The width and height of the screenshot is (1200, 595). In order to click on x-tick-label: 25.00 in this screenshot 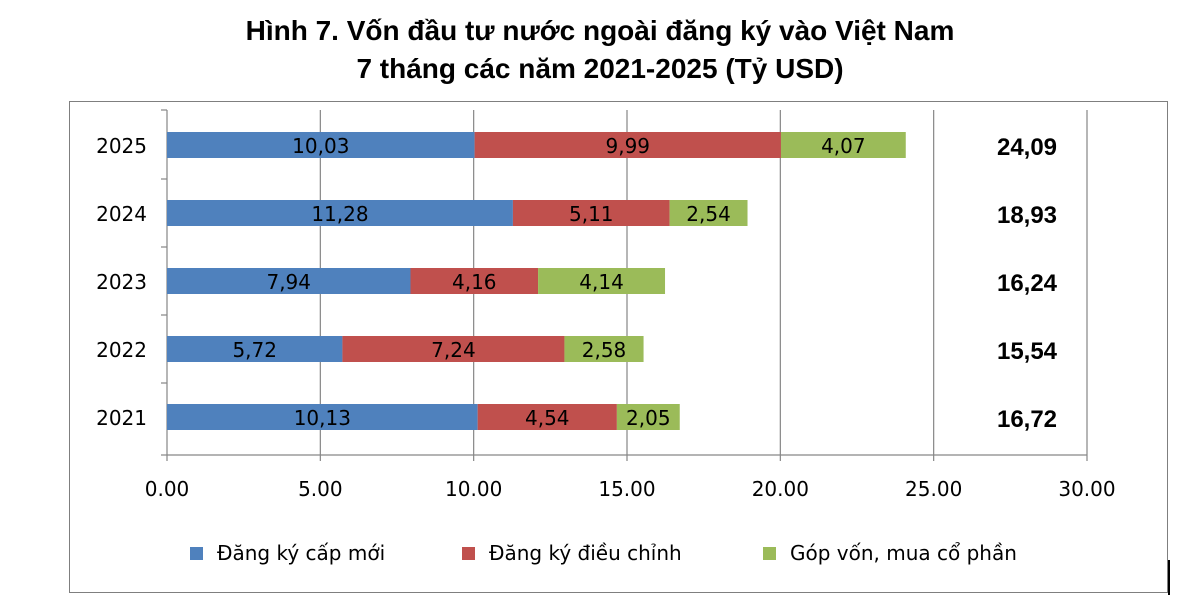, I will do `click(933, 489)`.